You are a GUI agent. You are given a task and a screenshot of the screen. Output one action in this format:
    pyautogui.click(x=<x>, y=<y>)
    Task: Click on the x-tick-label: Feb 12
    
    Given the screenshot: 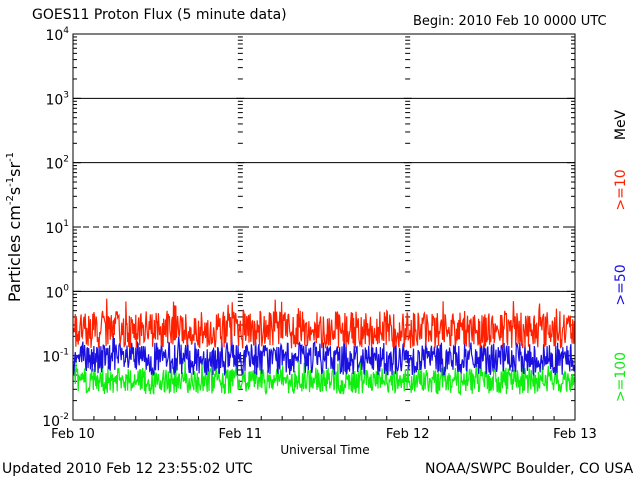 What is the action you would take?
    pyautogui.click(x=408, y=434)
    